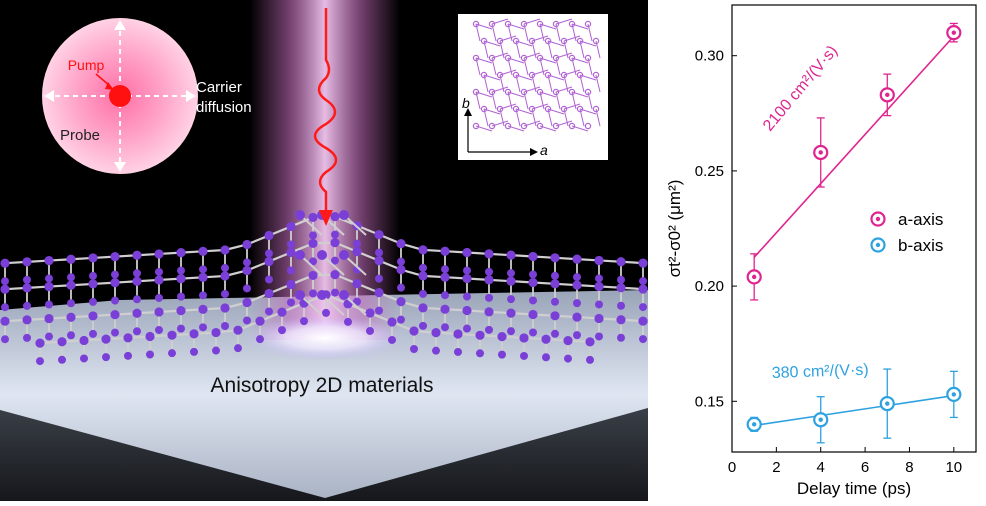 The image size is (986, 506). Describe the element at coordinates (191, 96) in the screenshot. I see `arrow-right-icon` at that location.